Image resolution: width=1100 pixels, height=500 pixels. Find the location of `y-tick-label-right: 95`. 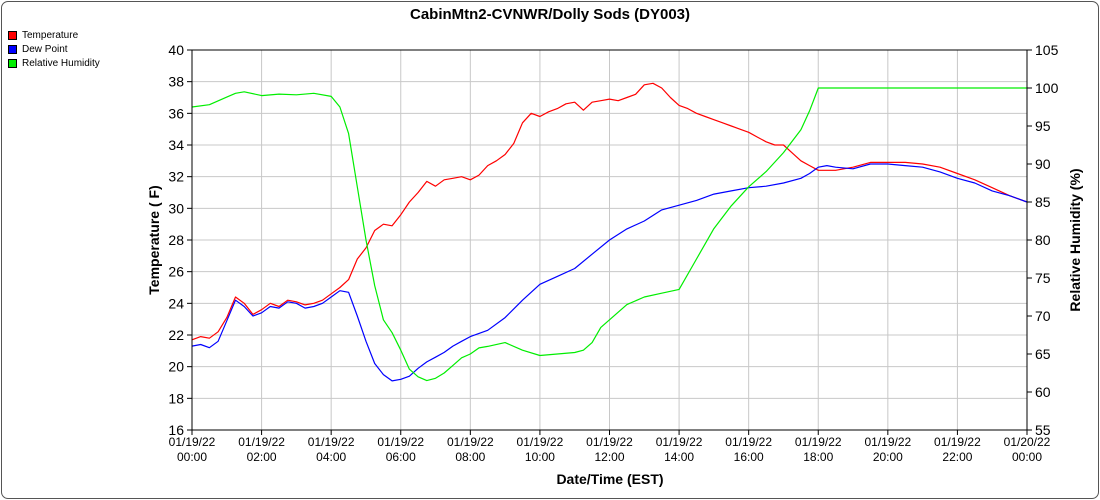

y-tick-label-right: 95 is located at coordinates (1043, 126).